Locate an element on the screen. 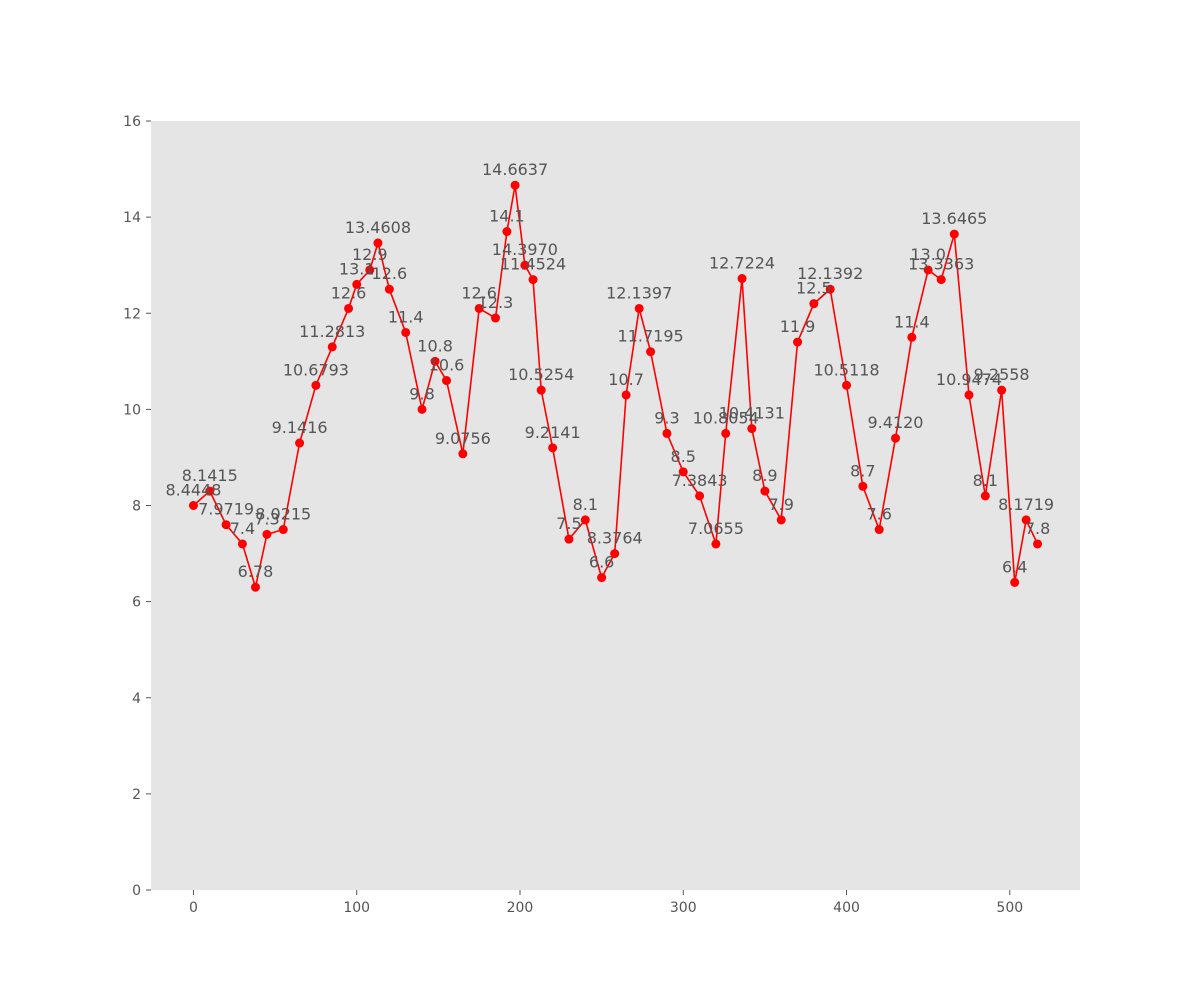  y-tick-label: 12 is located at coordinates (132, 314).